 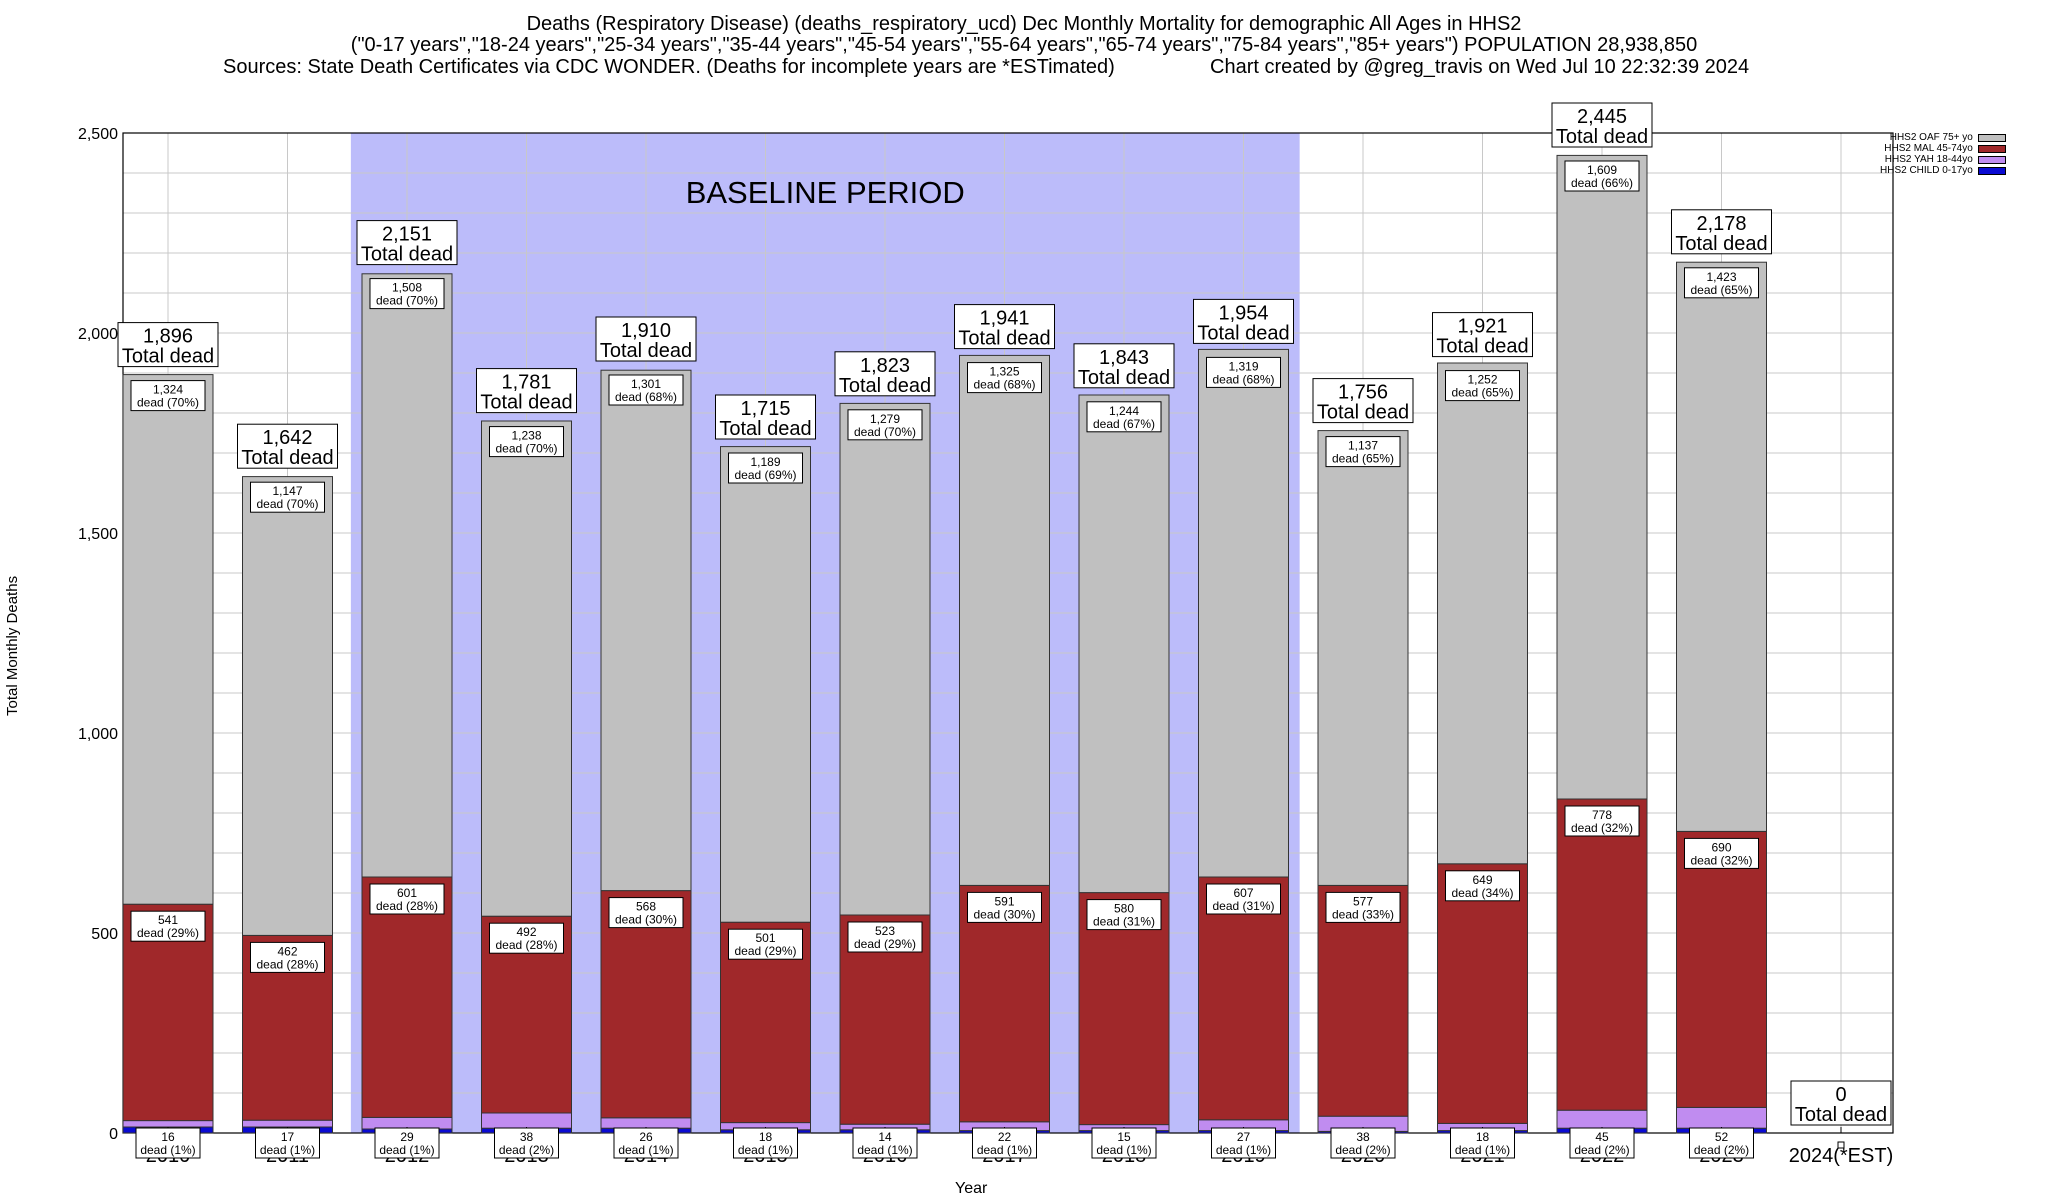 I want to click on mal-label-value: 607, so click(x=1243, y=893).